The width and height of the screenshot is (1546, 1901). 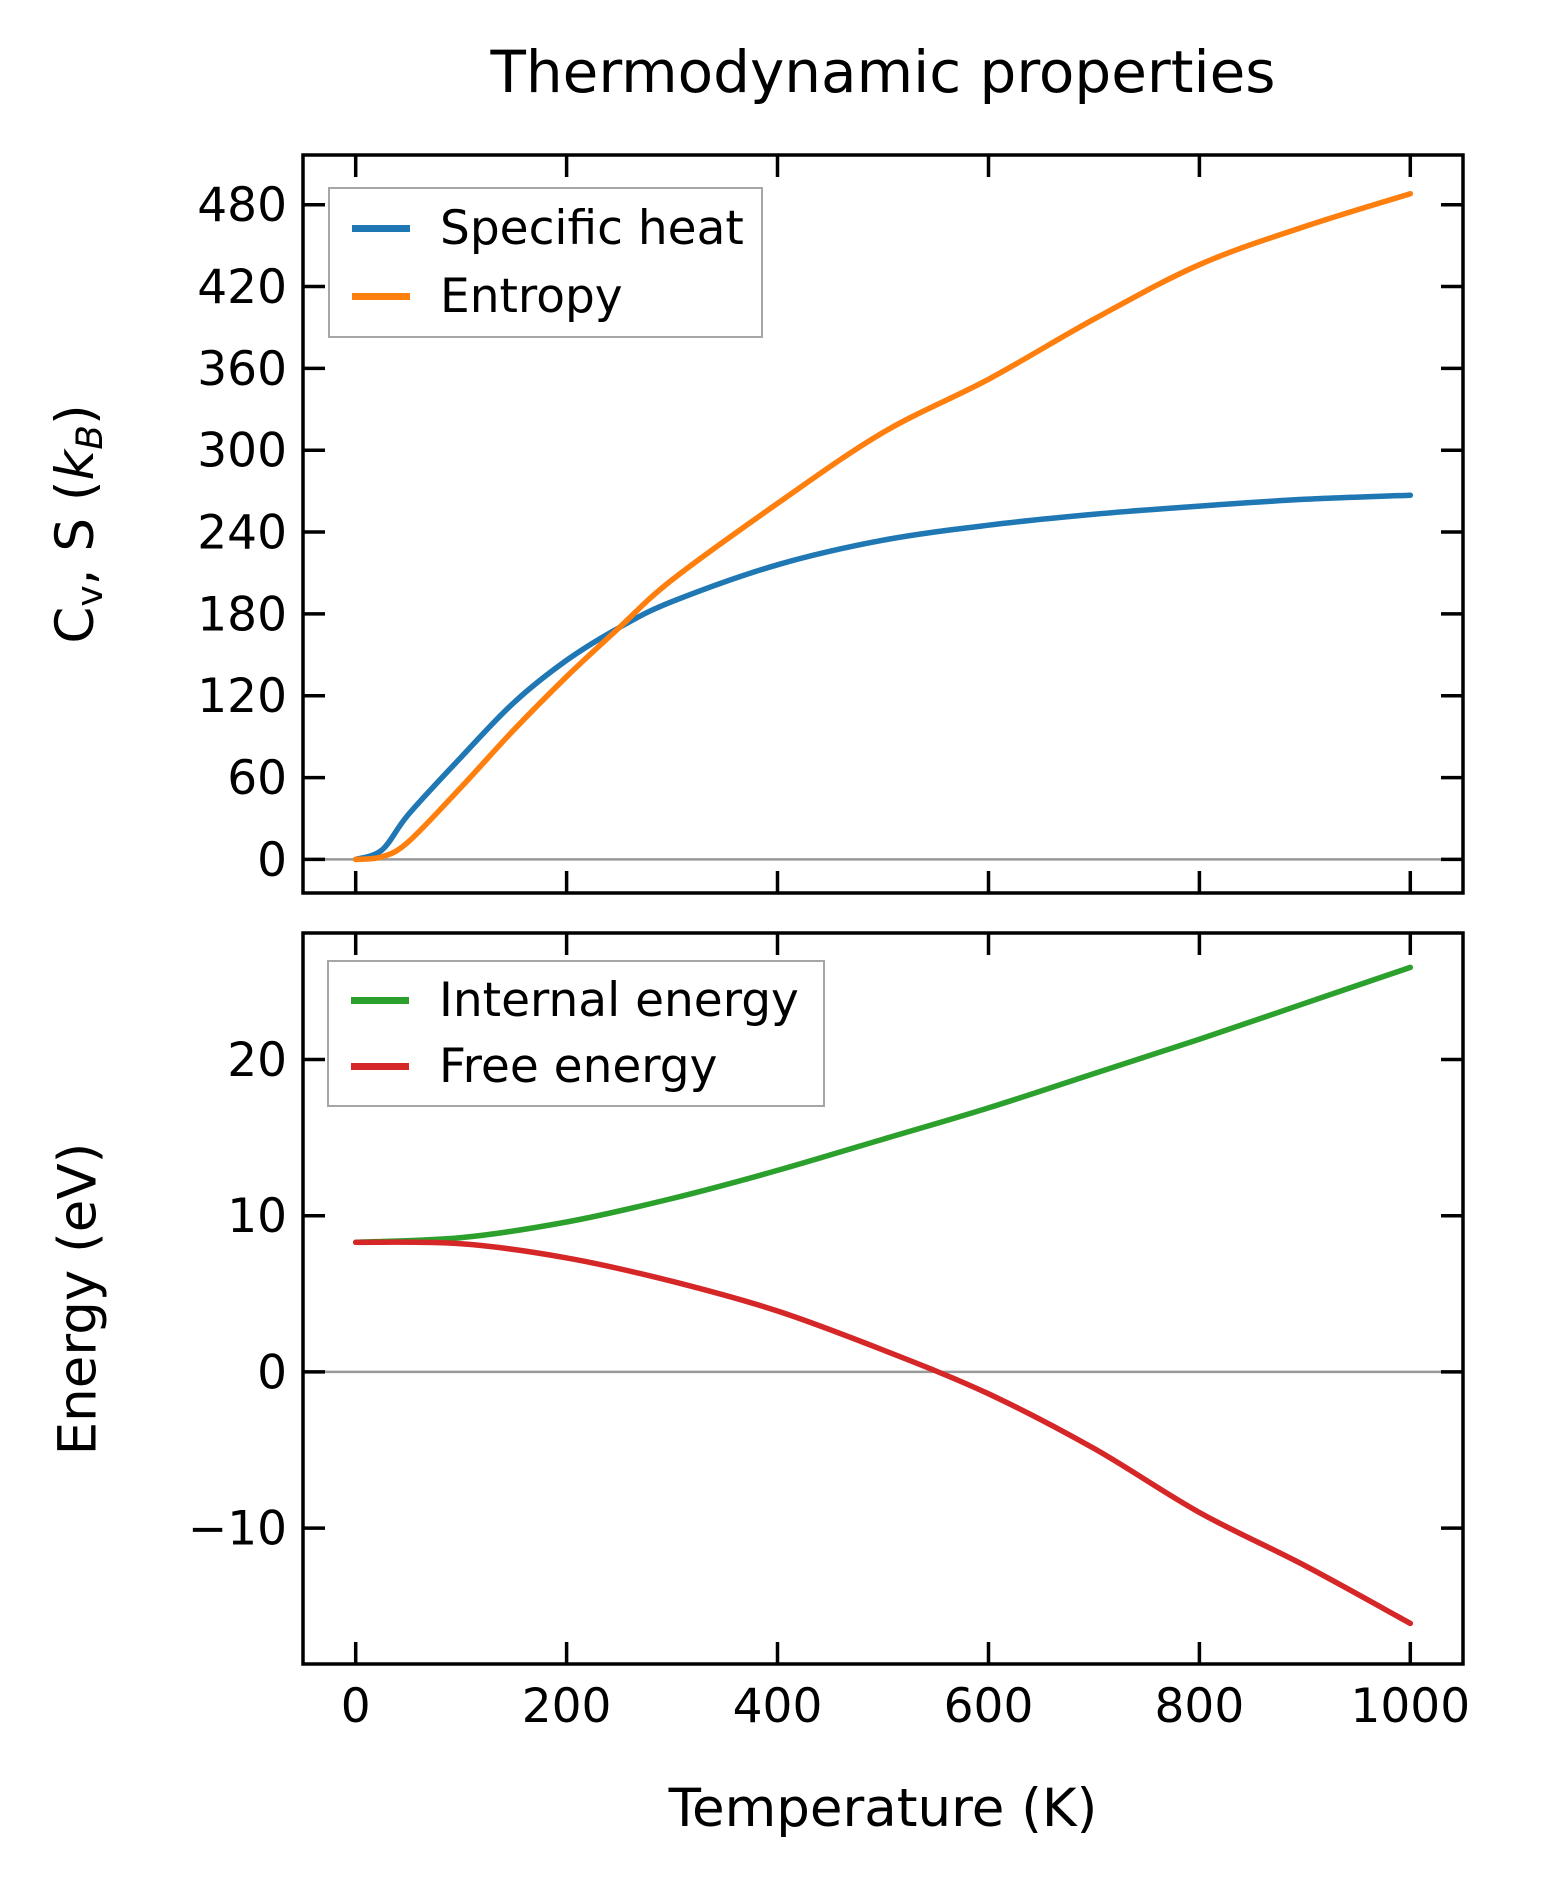 I want to click on x-tick-label: 400, so click(x=778, y=1706).